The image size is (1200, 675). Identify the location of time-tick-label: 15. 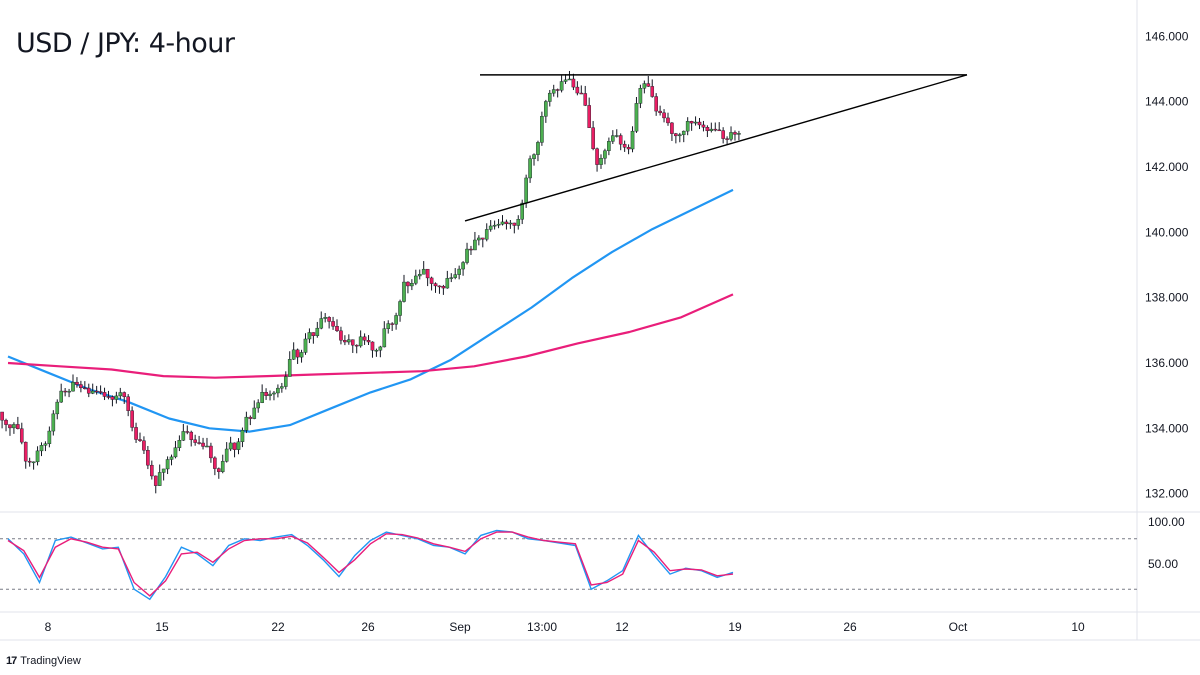
(162, 627).